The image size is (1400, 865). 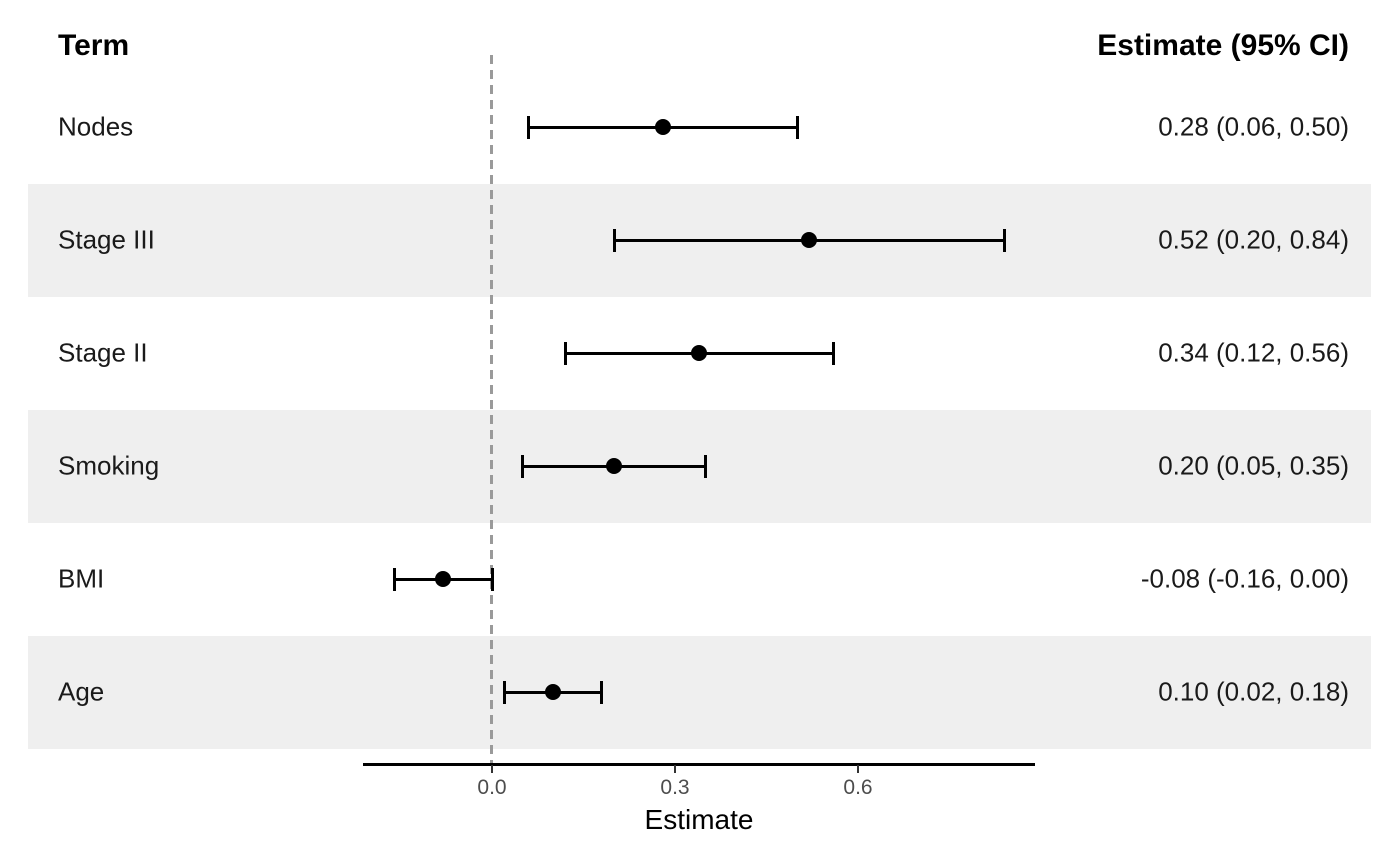 I want to click on zero-reference-line, so click(x=491, y=410).